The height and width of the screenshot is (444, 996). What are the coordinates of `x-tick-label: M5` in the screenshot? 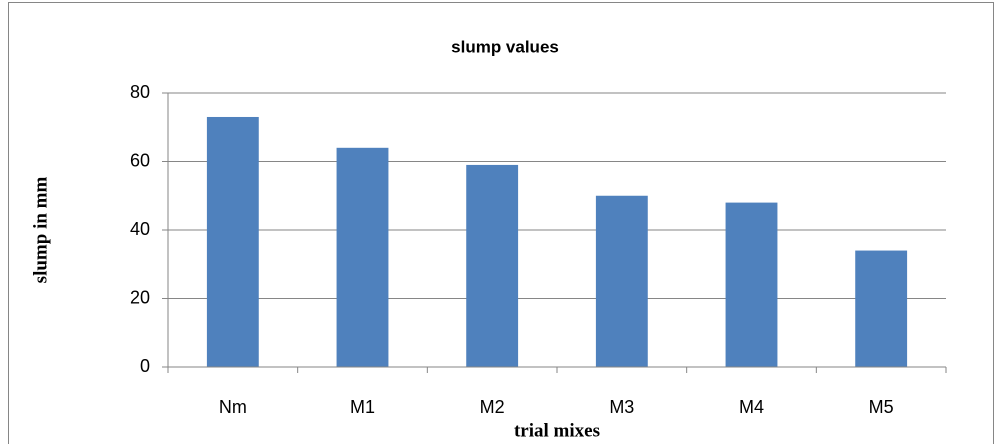 It's located at (881, 407).